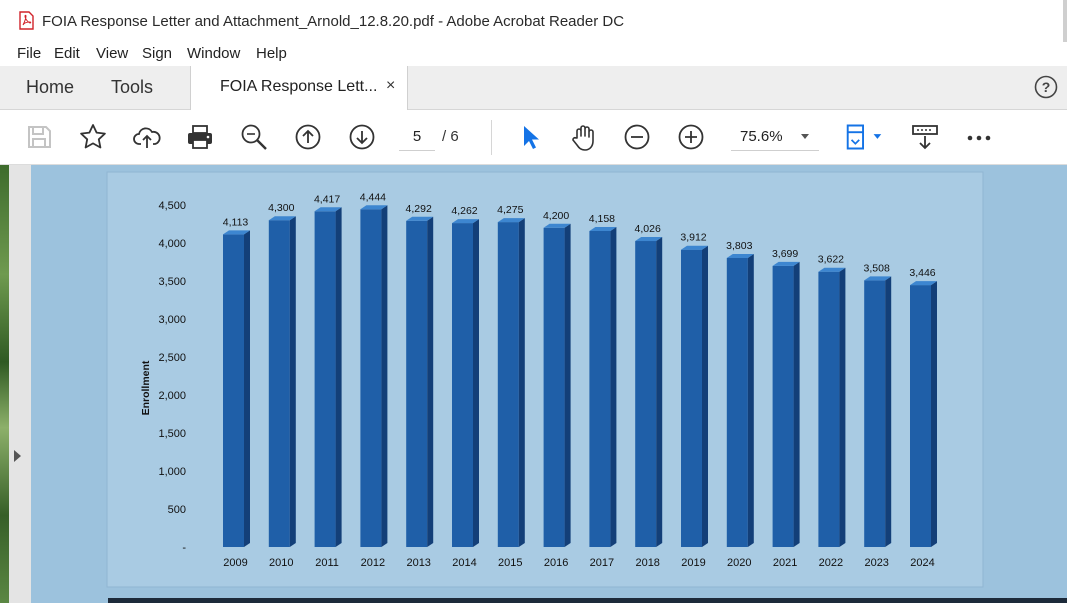  I want to click on bar-value-label: 4,158, so click(602, 219).